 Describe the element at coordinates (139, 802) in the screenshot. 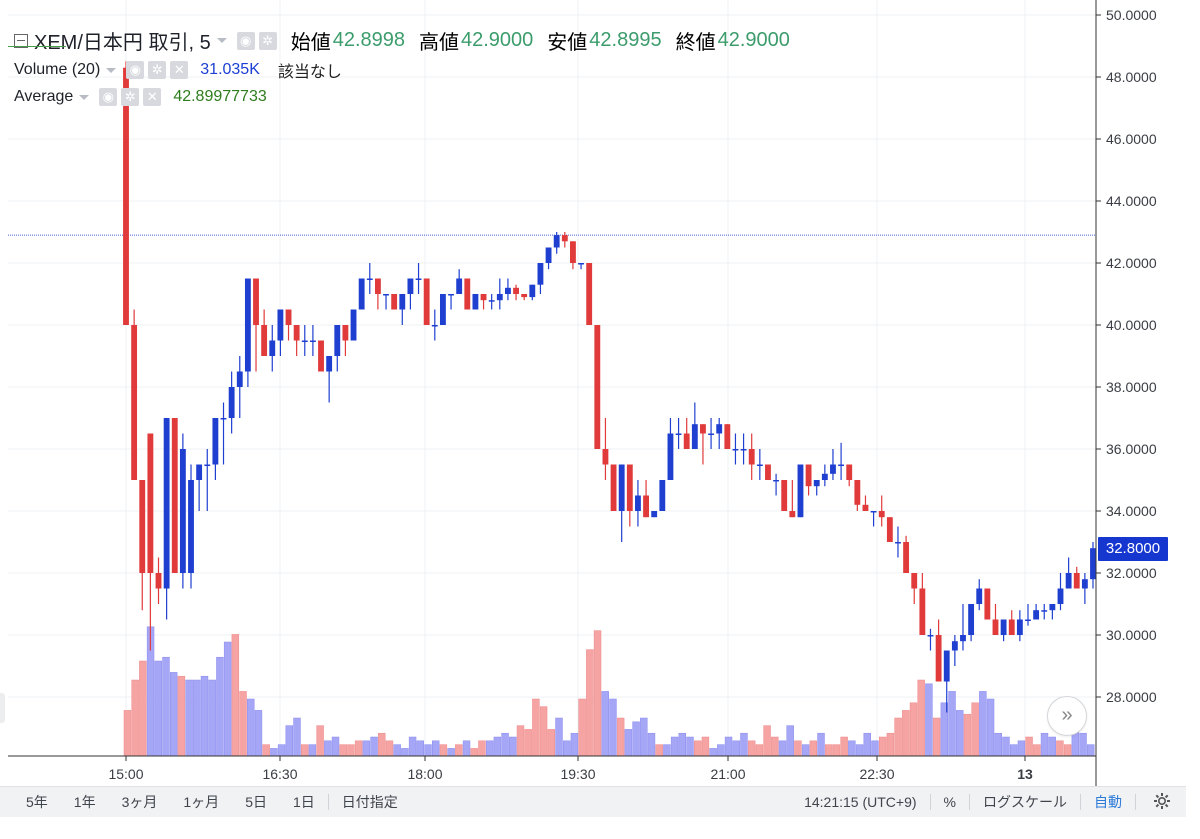

I see `range-3m-button: 3ヶ月` at that location.